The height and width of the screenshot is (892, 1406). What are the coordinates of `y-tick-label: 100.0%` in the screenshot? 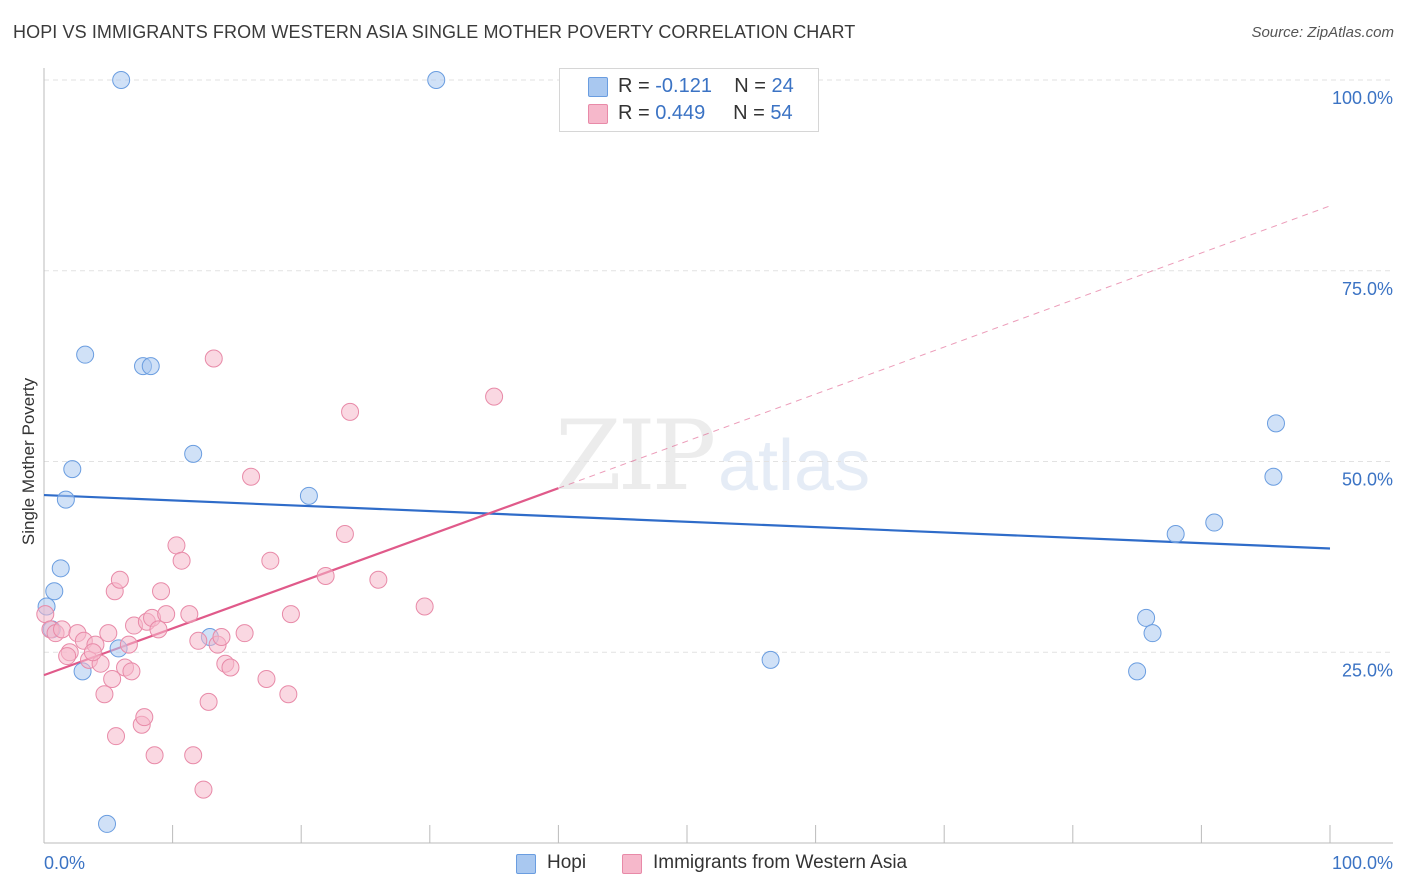 It's located at (1362, 98).